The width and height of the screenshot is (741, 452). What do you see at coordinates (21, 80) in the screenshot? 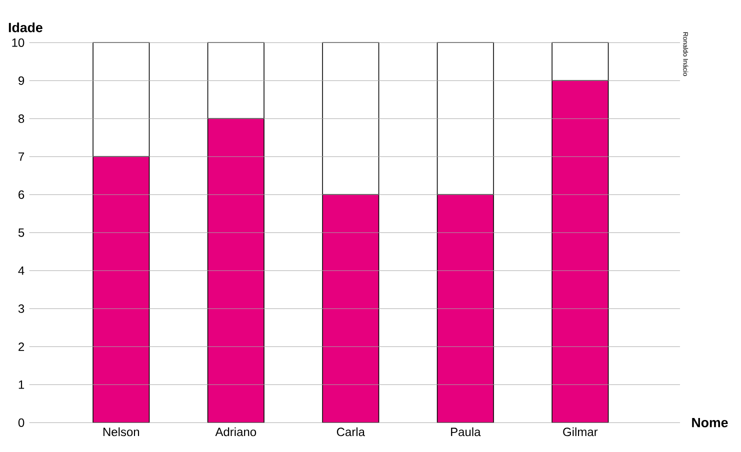
I see `y-tick-label: 9` at bounding box center [21, 80].